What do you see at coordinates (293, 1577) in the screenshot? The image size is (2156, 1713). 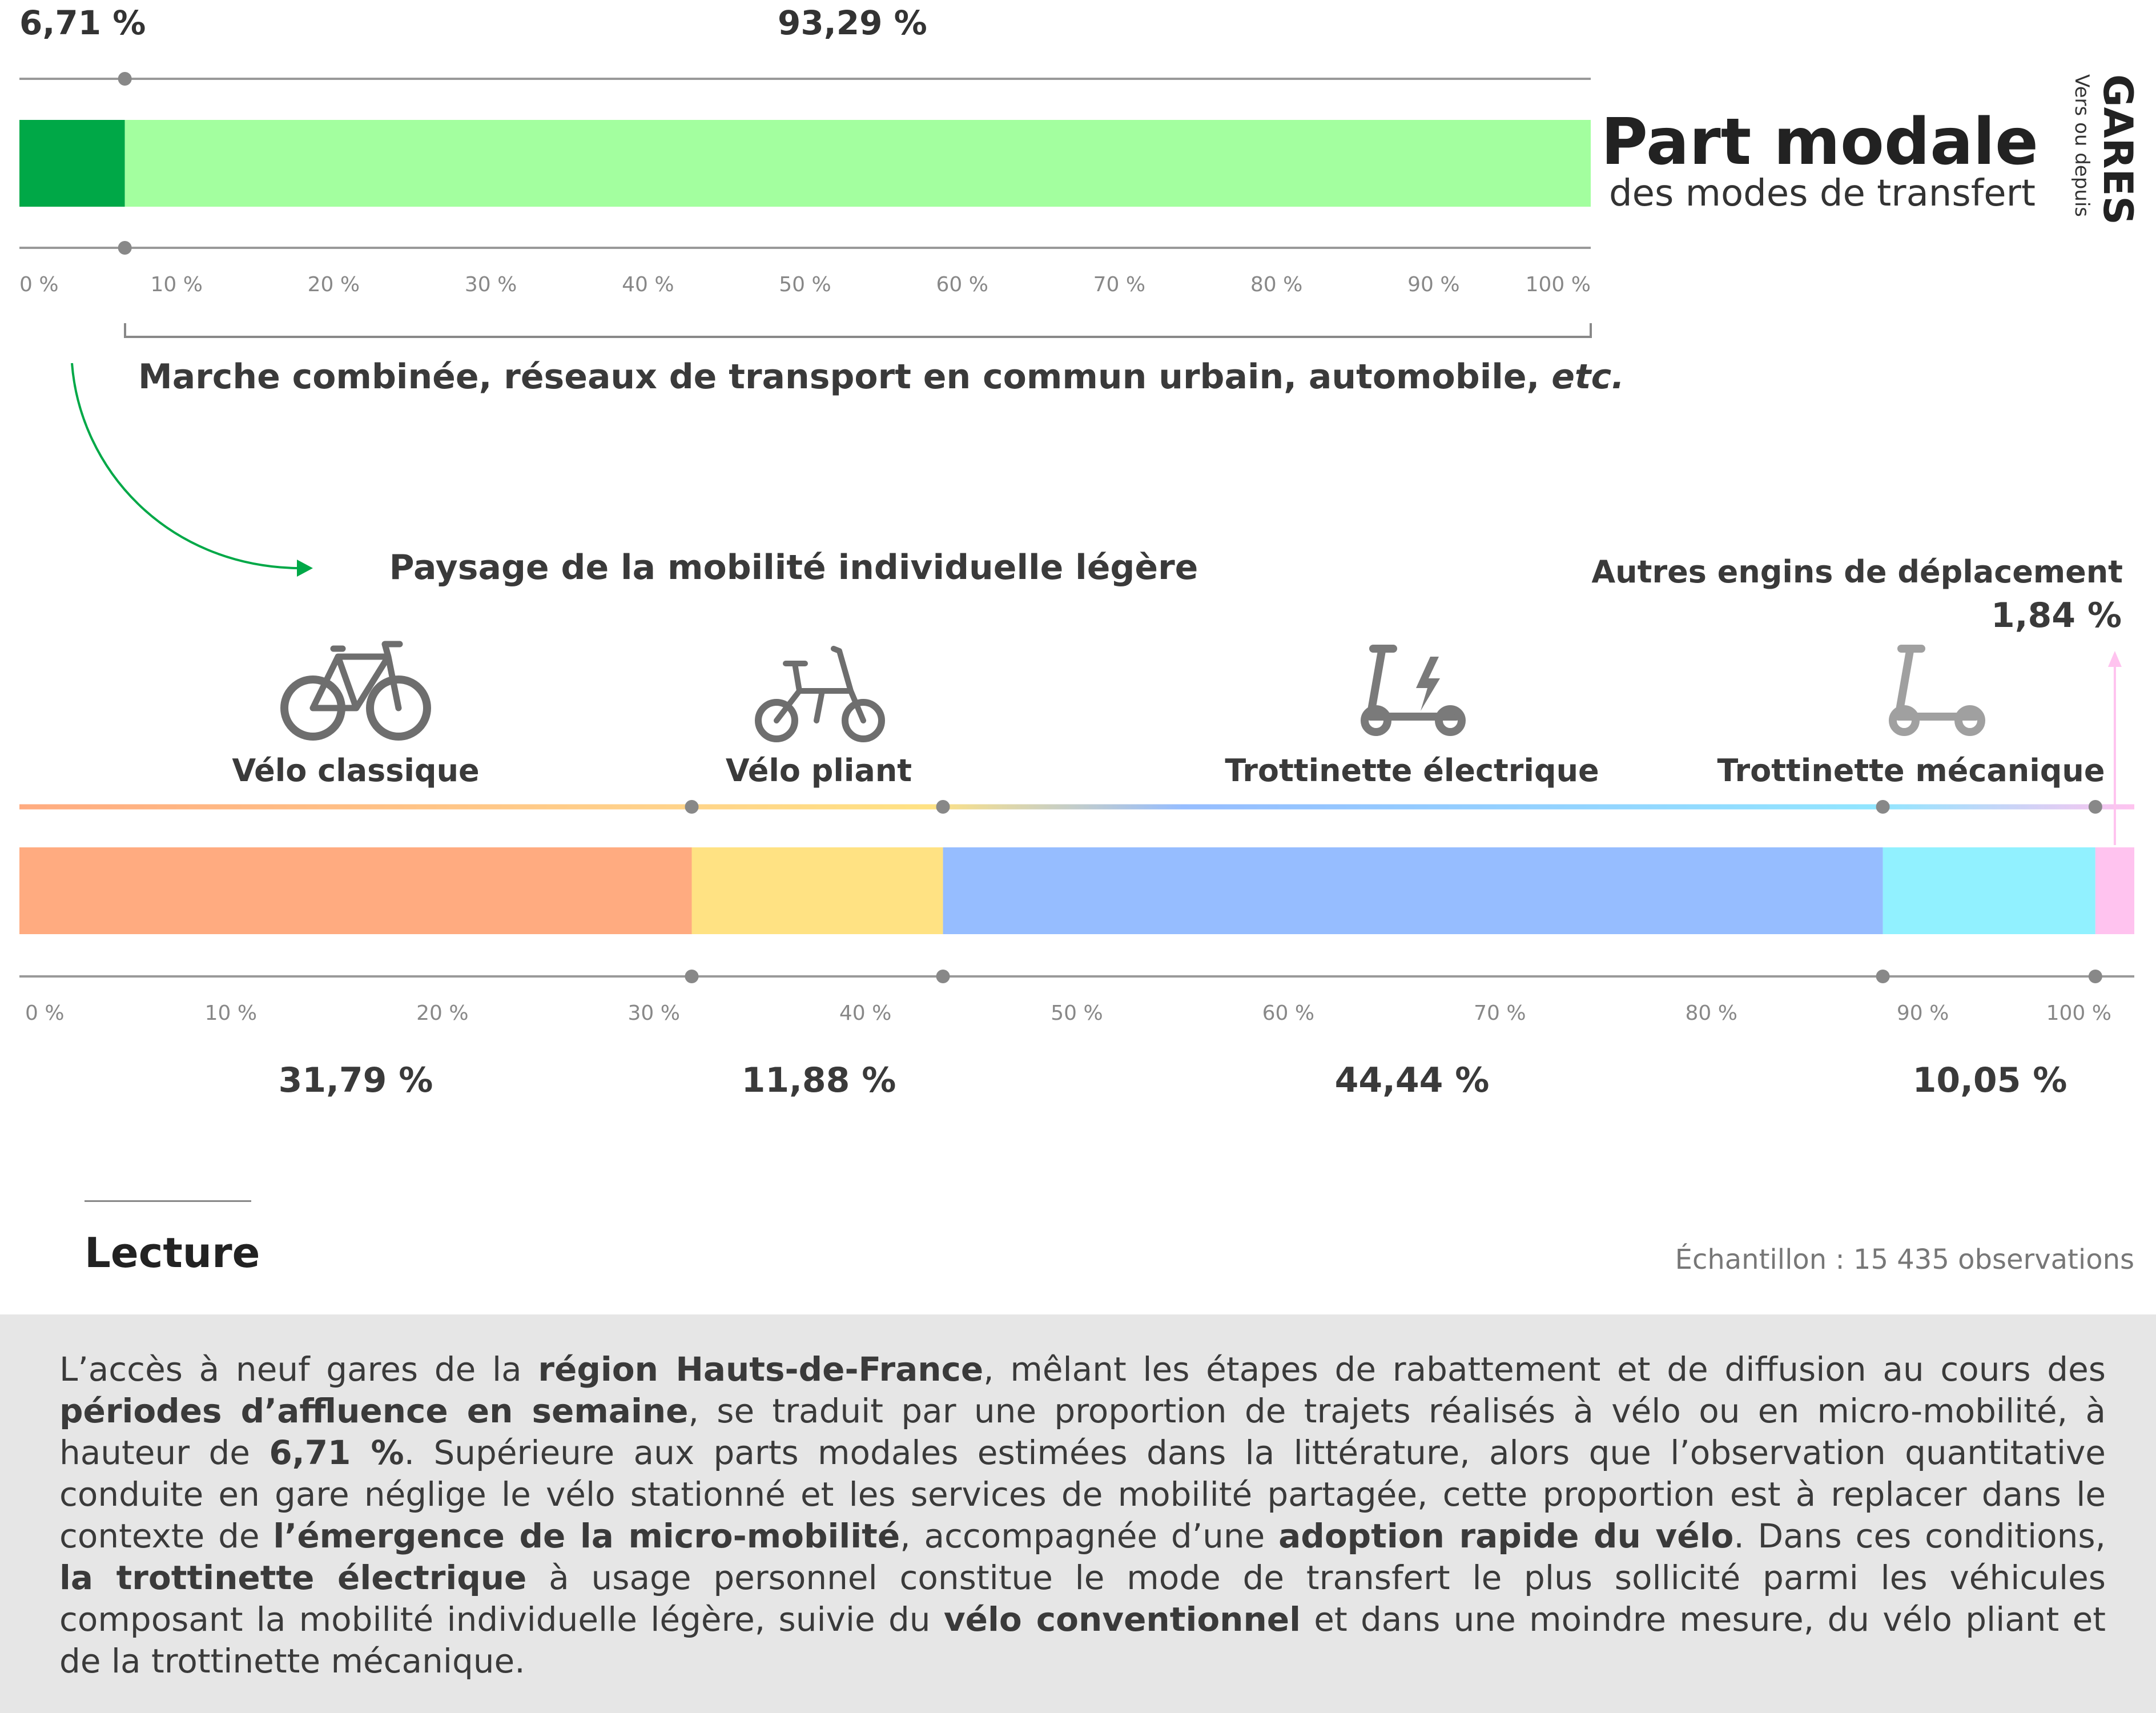 I see `lecture-emphasis: la trottinette électrique` at bounding box center [293, 1577].